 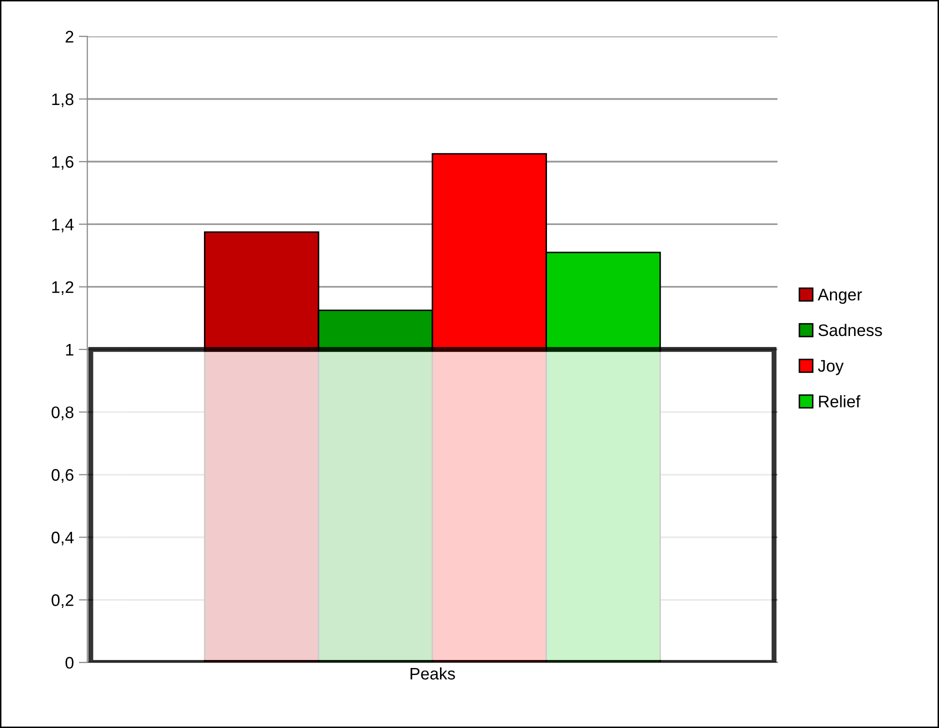 I want to click on y-tick-label: 1,4, so click(x=63, y=225).